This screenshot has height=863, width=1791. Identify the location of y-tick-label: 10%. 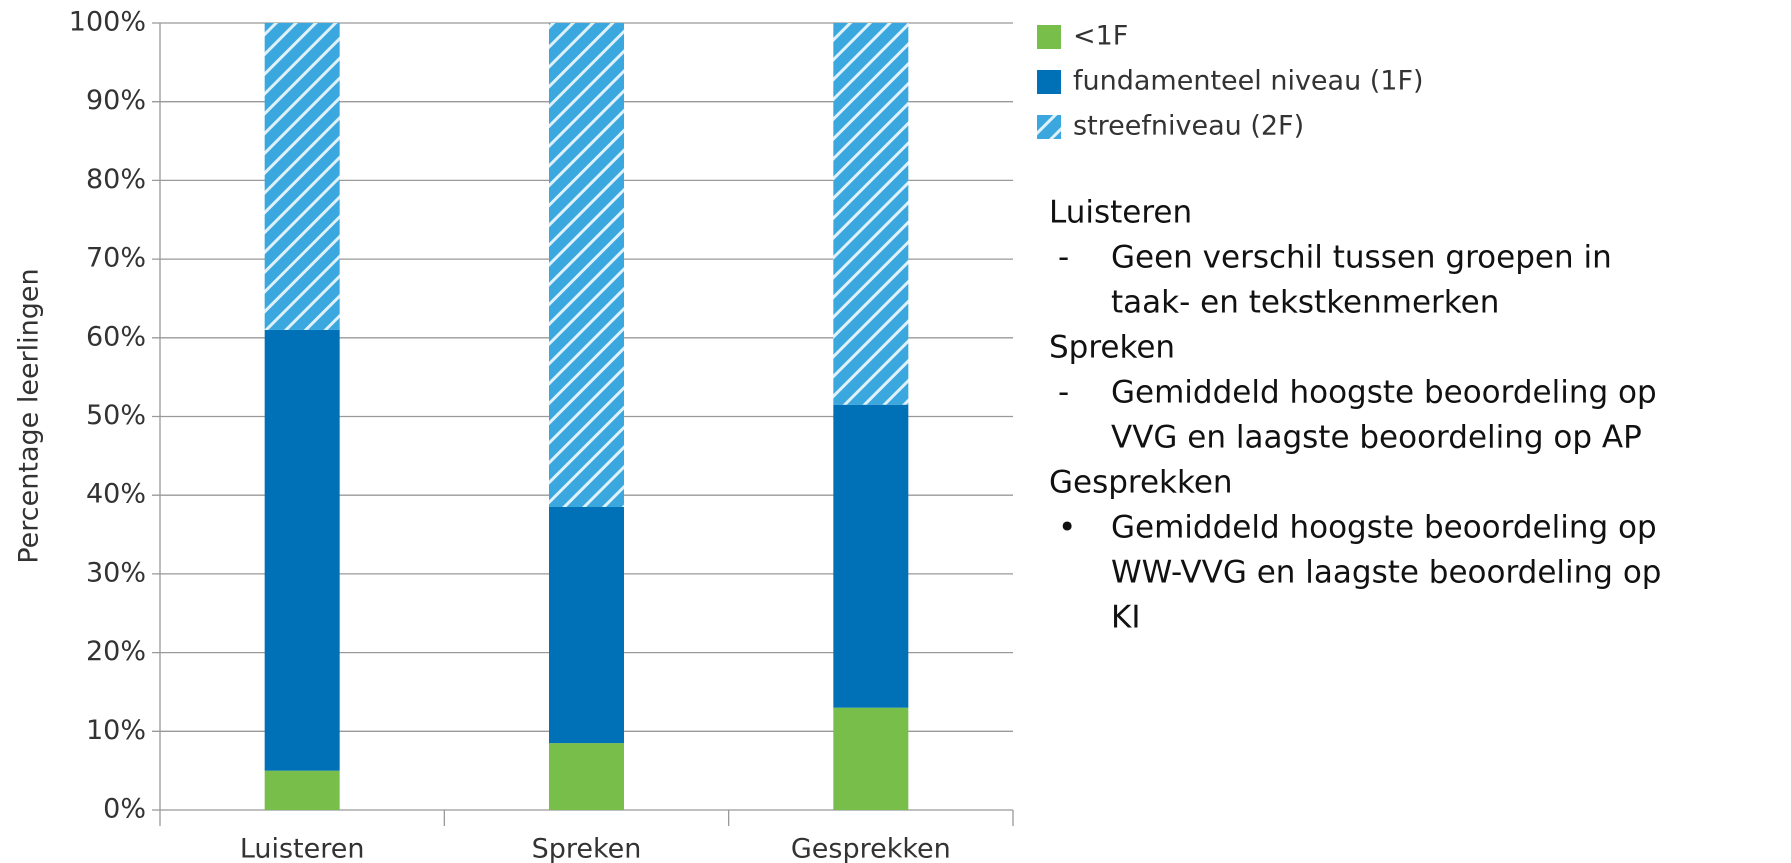
(116, 730).